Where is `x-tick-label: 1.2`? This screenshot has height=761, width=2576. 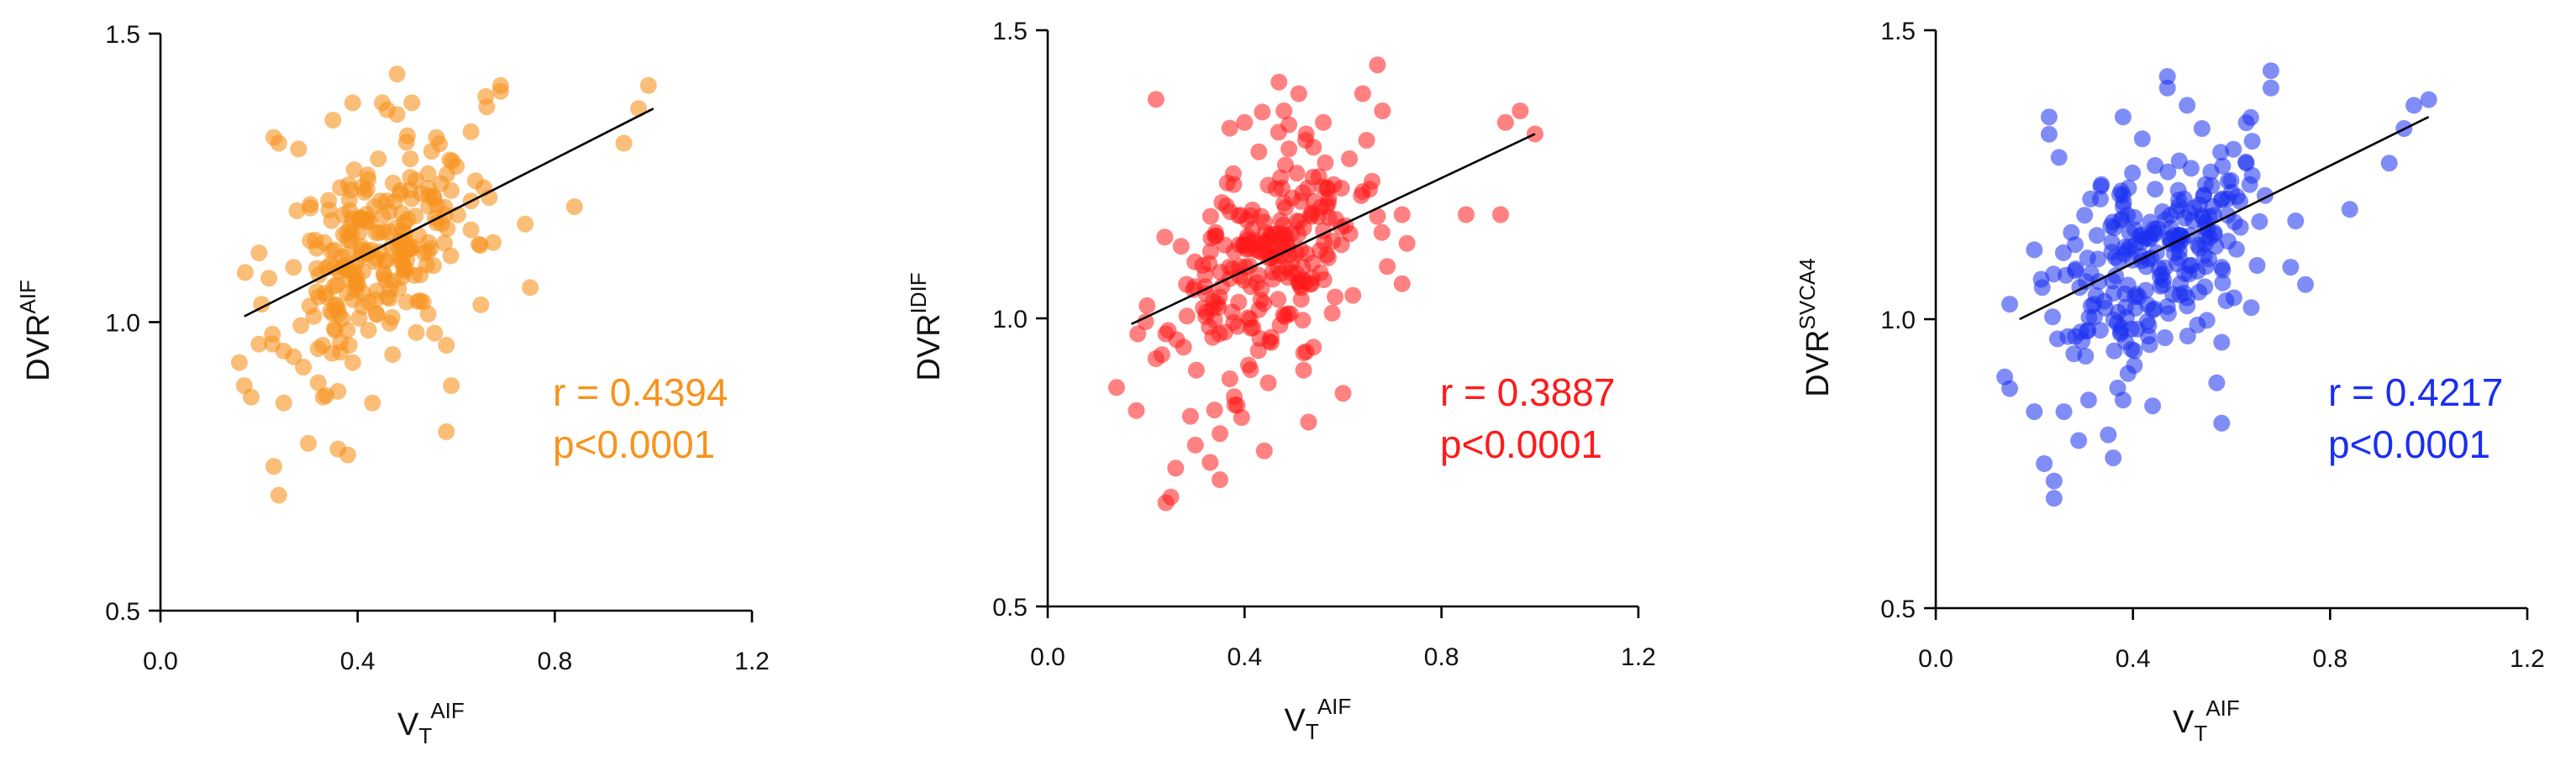 x-tick-label: 1.2 is located at coordinates (2527, 659).